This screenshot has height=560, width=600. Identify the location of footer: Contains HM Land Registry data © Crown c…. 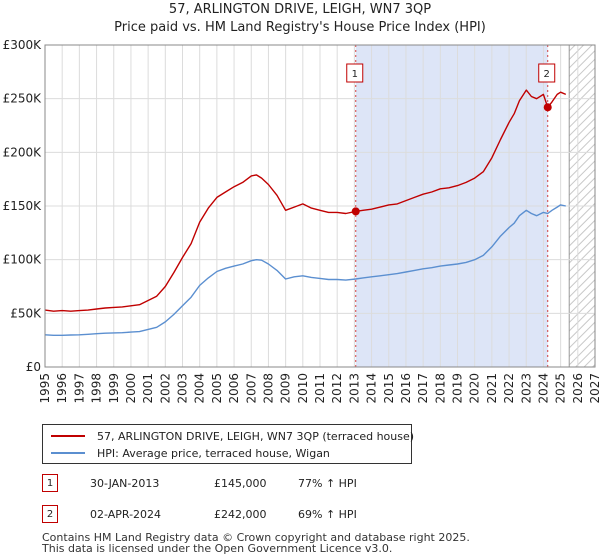
(256, 543).